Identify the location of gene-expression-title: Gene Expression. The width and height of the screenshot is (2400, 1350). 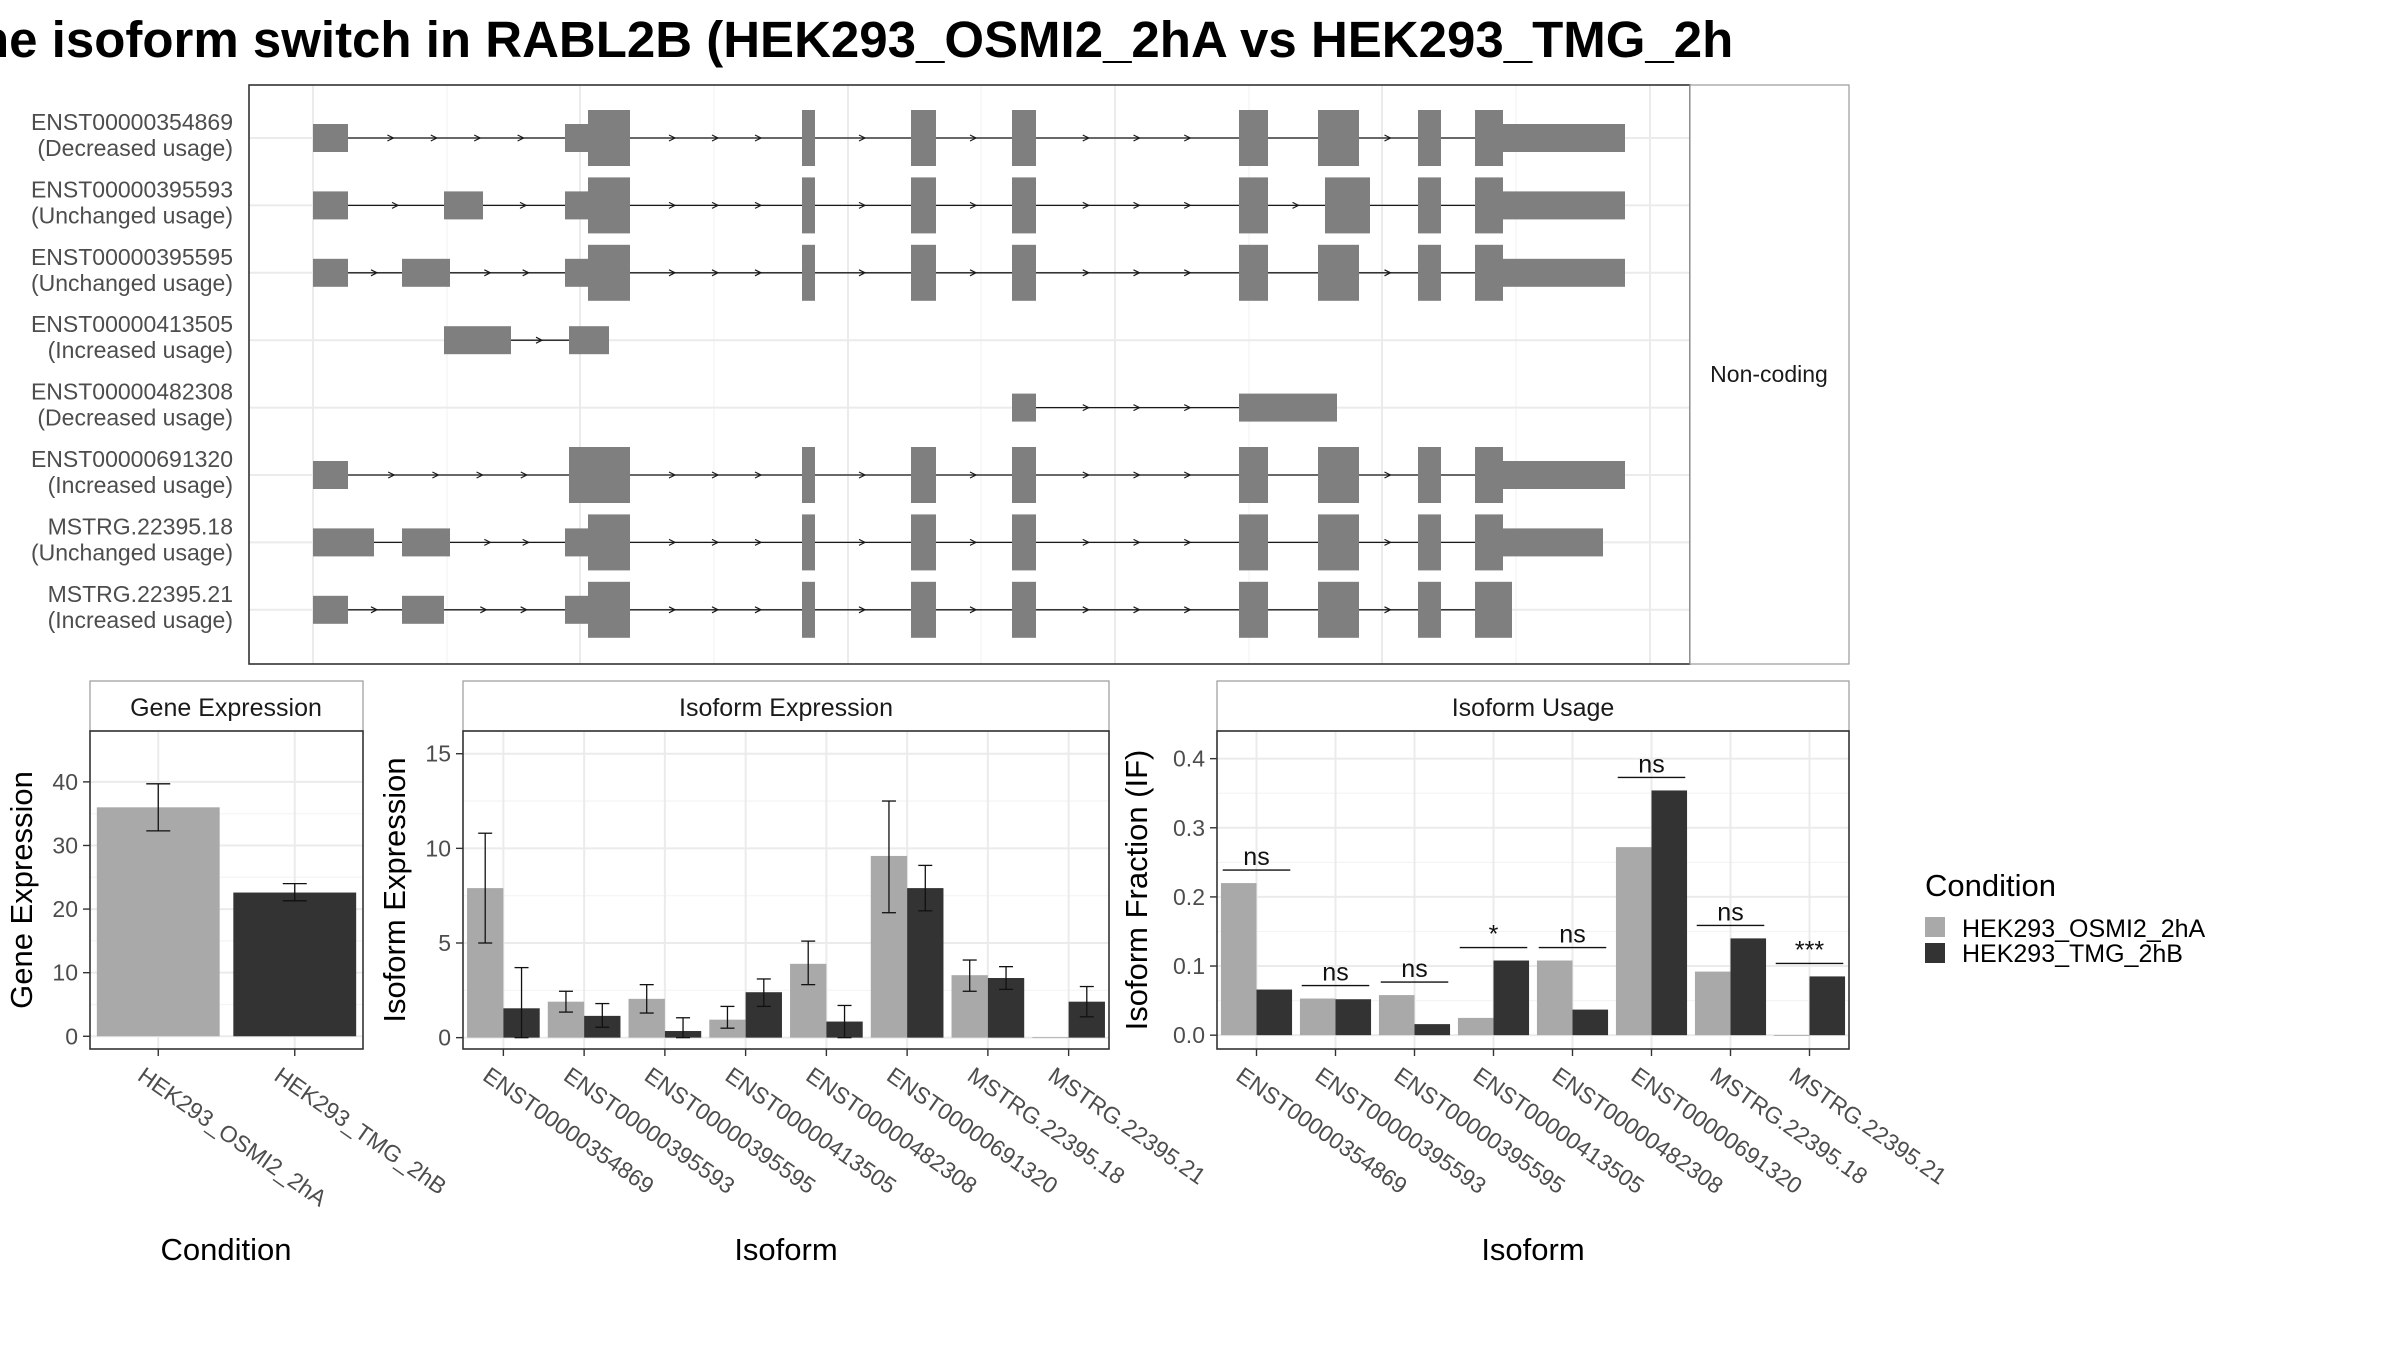
(226, 708).